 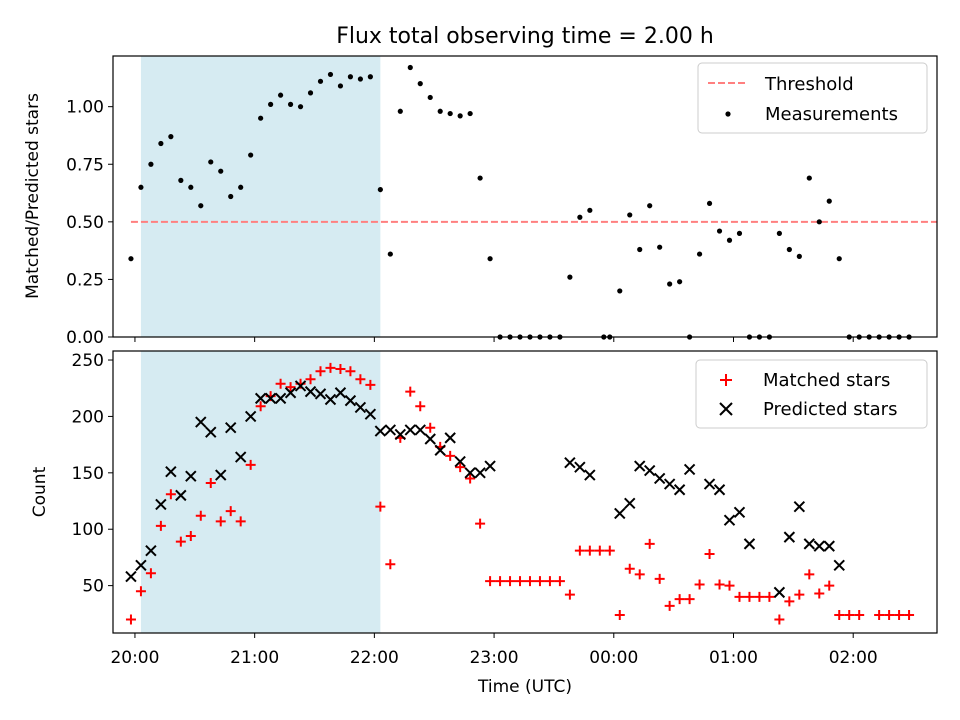 I want to click on legend-predicted-label: Predicted stars, so click(x=830, y=409).